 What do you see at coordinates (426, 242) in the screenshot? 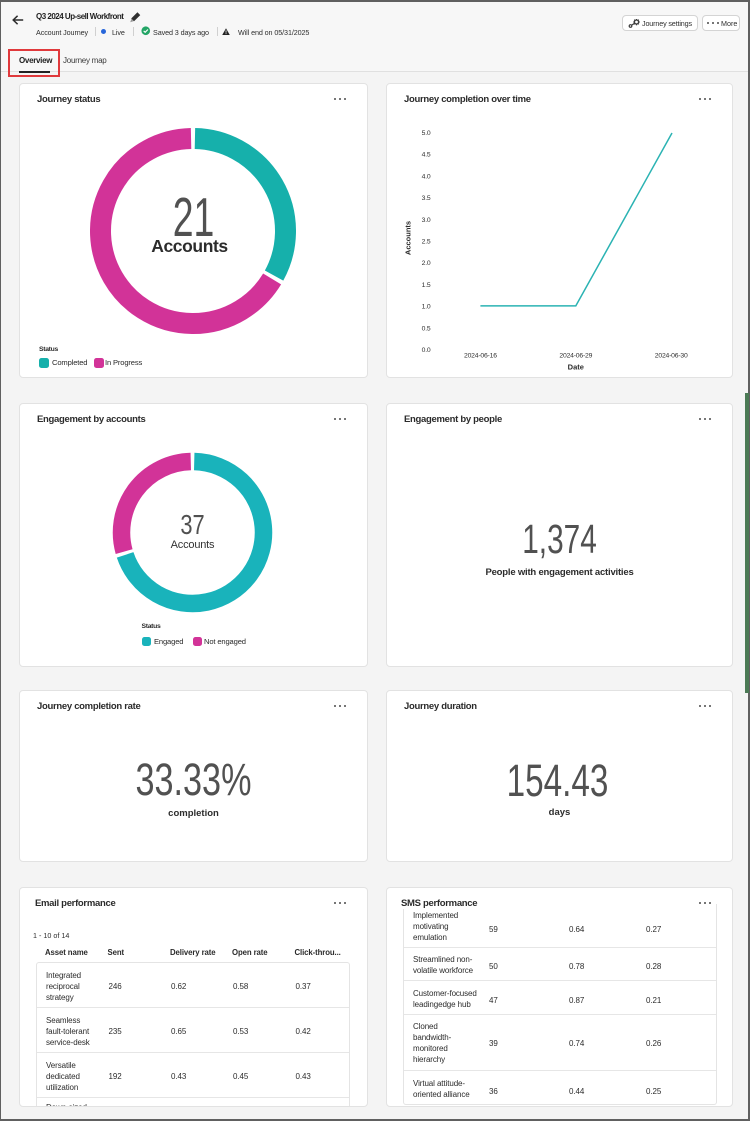
I see `svg-text: 2.5` at bounding box center [426, 242].